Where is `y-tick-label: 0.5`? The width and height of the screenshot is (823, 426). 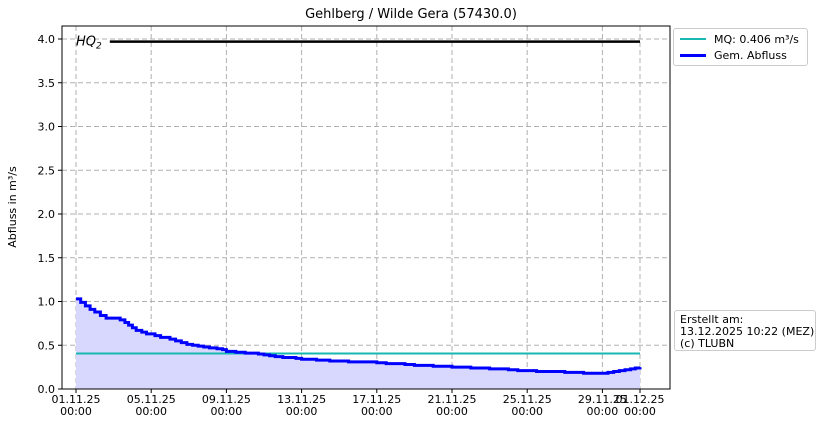
y-tick-label: 0.5 is located at coordinates (47, 345).